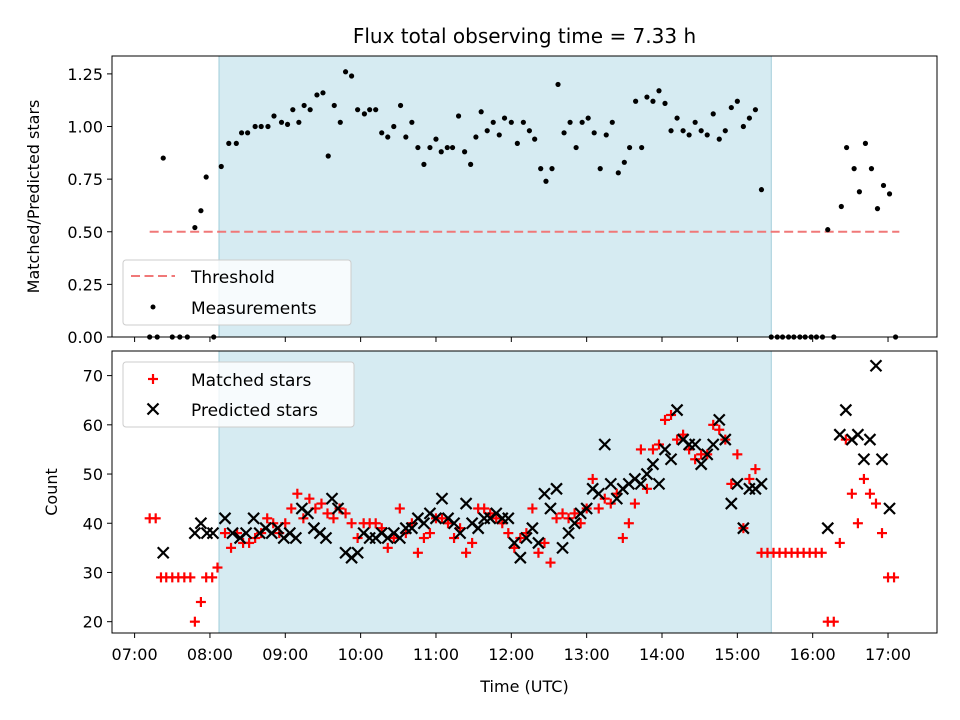  What do you see at coordinates (153, 409) in the screenshot?
I see `legend-x-marker` at bounding box center [153, 409].